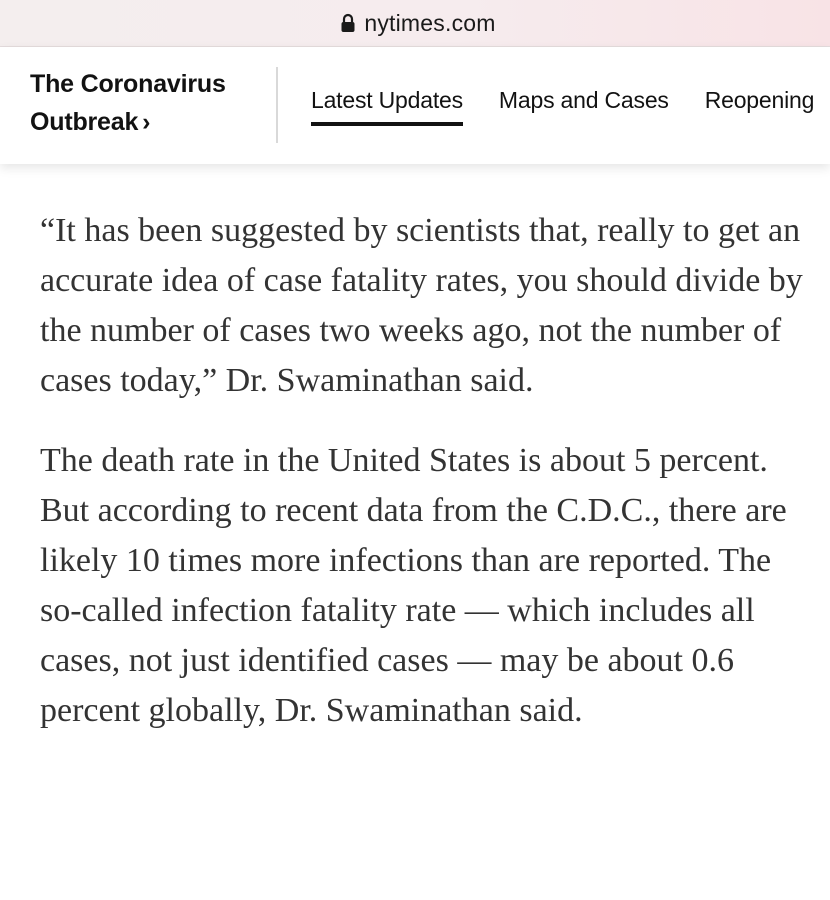 This screenshot has height=900, width=830. What do you see at coordinates (277, 105) in the screenshot?
I see `nav-divider` at bounding box center [277, 105].